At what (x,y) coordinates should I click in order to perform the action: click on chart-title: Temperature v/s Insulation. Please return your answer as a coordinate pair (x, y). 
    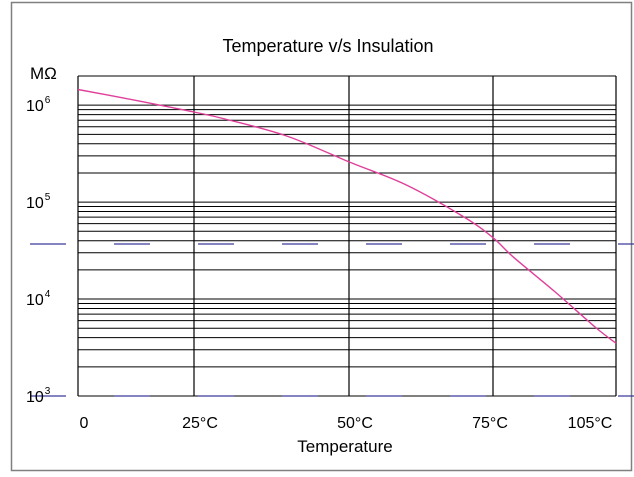
    Looking at the image, I should click on (327, 46).